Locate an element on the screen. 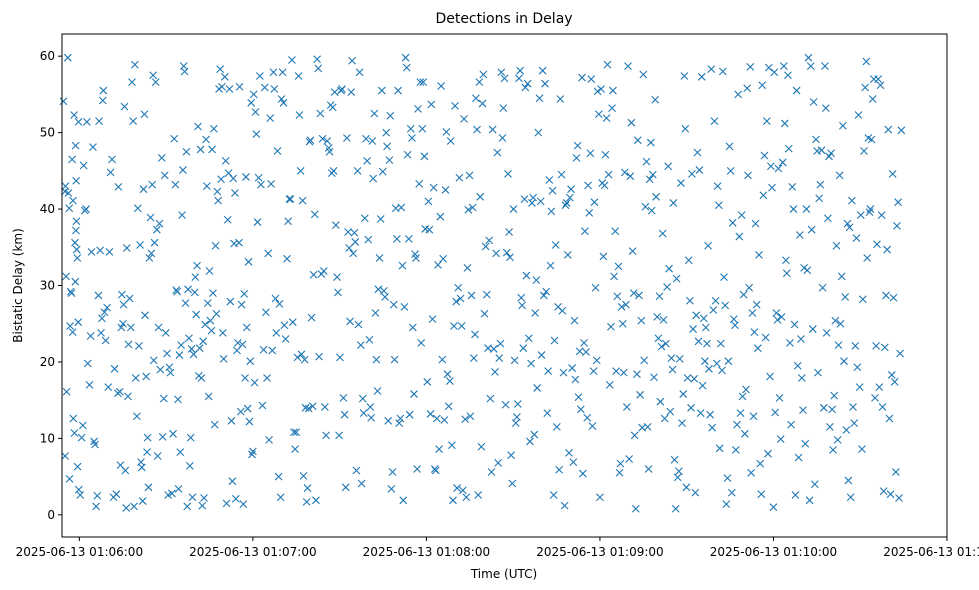 The image size is (979, 590). x-axis-label: Time (UTC) is located at coordinates (503, 574).